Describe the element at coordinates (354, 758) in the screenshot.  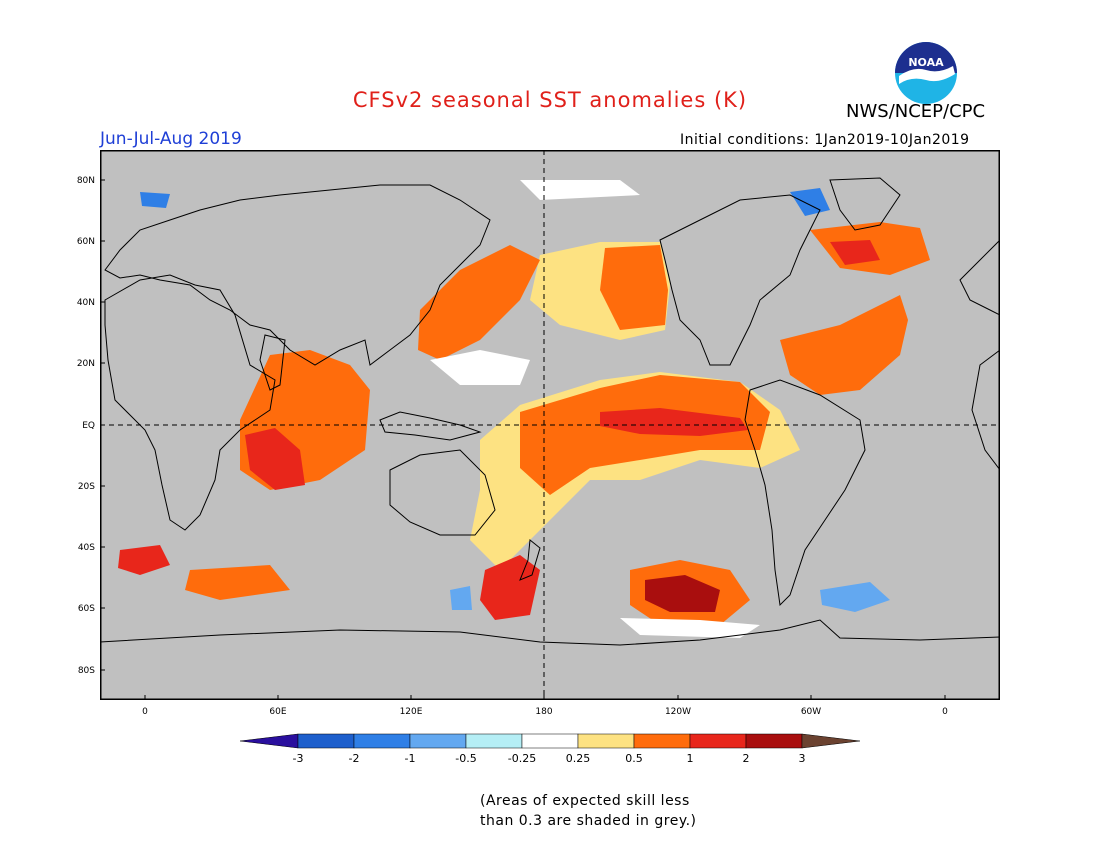
I see `colorbar-label: -2` at that location.